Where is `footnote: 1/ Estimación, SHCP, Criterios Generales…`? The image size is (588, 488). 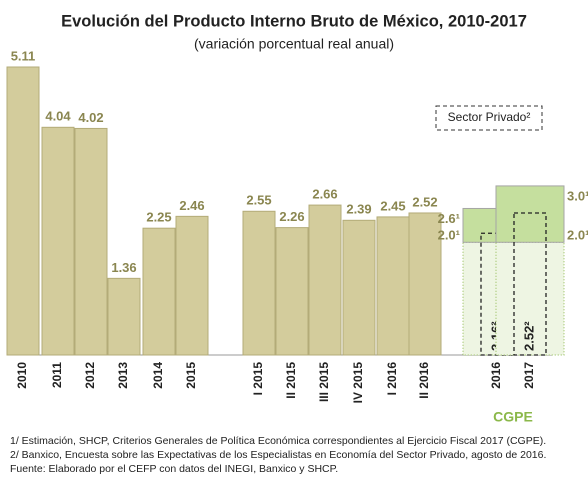
footnote: 1/ Estimación, SHCP, Criterios Generales… is located at coordinates (278, 441).